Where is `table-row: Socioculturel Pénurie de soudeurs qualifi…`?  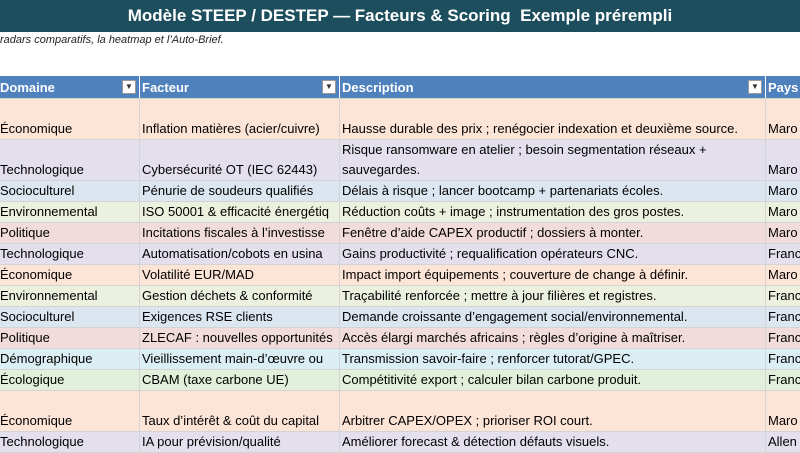
table-row: Socioculturel Pénurie de soudeurs qualifi… is located at coordinates (400, 191).